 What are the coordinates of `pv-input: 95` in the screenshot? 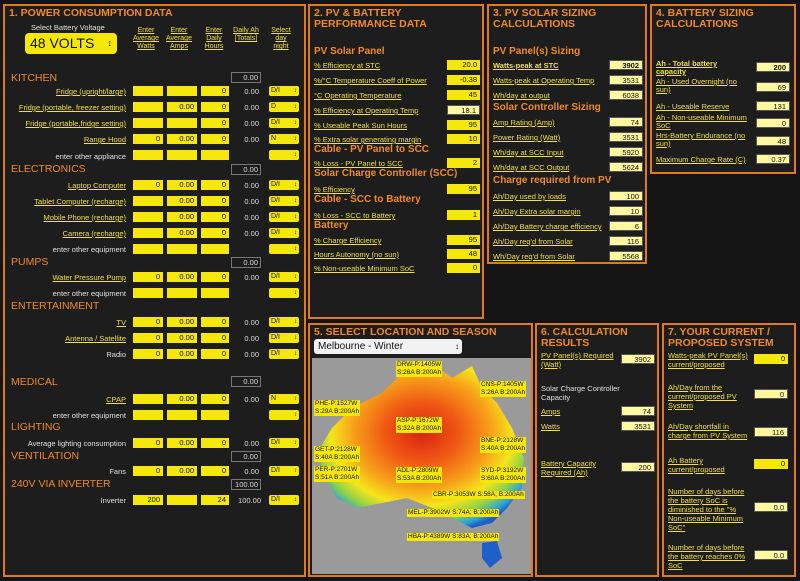 It's located at (463, 125).